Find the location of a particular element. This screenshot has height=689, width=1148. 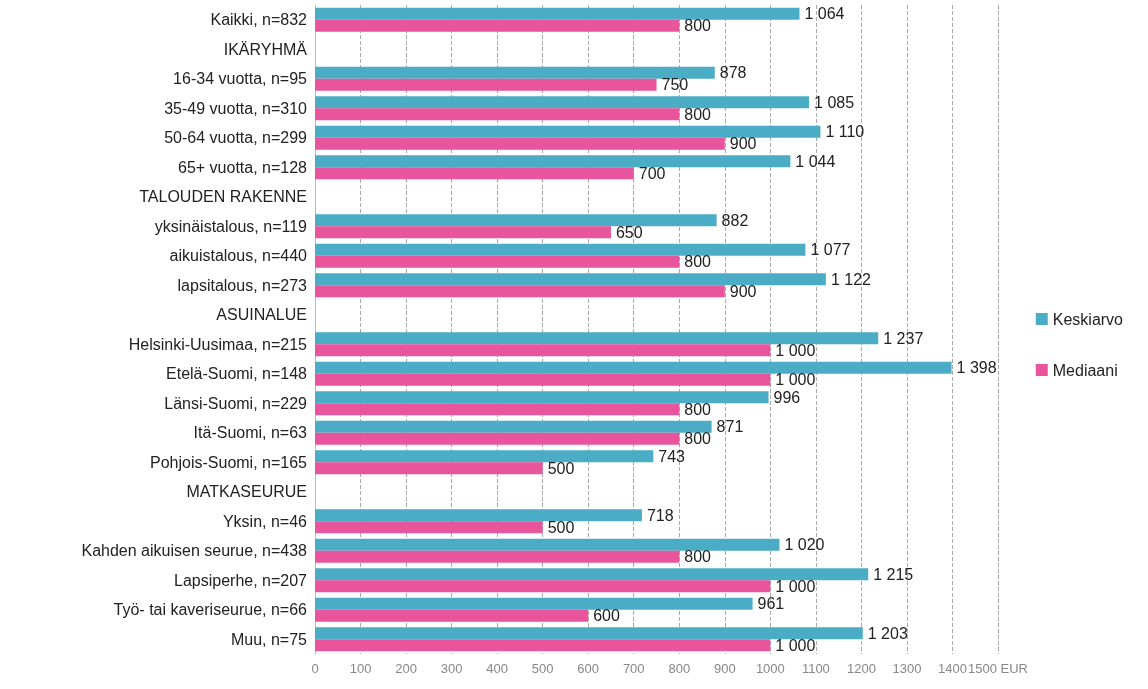

data-label: 700 is located at coordinates (652, 173).